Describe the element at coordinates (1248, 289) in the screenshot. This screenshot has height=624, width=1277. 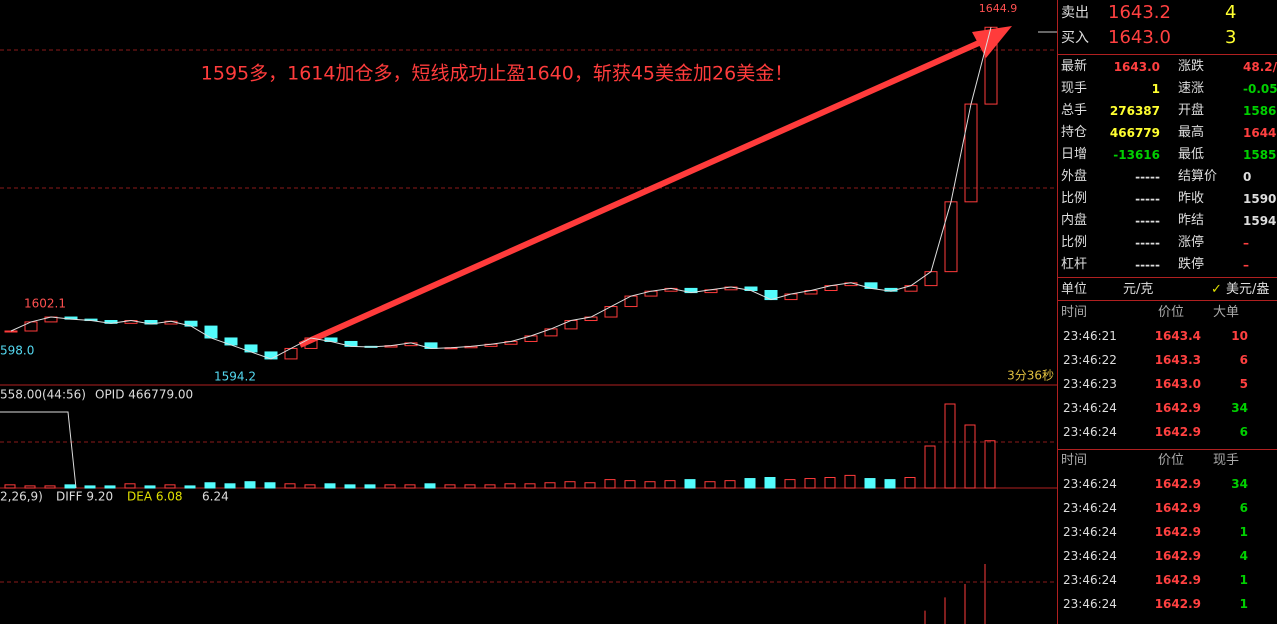
I see `unit-option: 美元/盎` at that location.